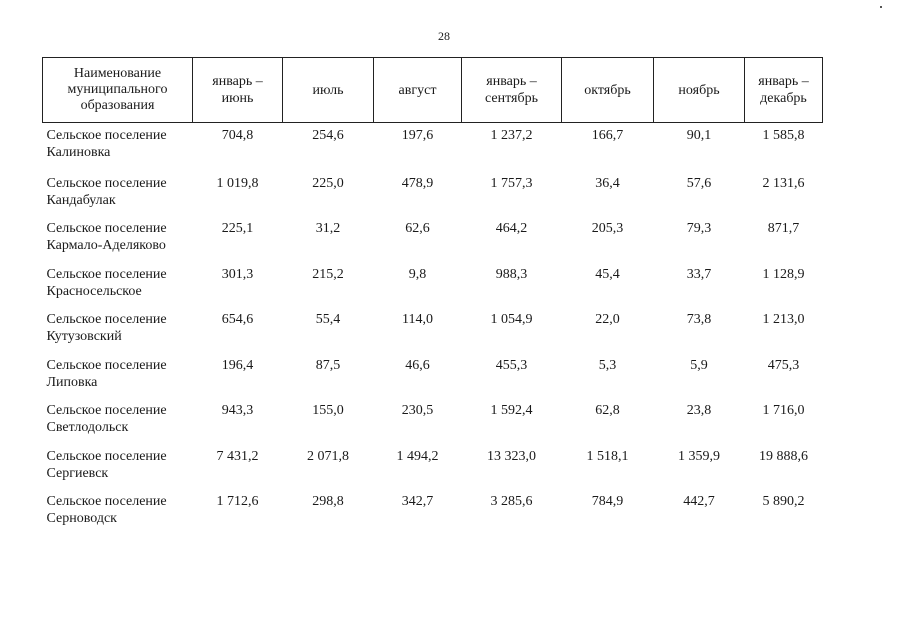 The height and width of the screenshot is (640, 905). Describe the element at coordinates (106, 282) in the screenshot. I see `municipality-name-cell: Сельское поселение Красносельское` at that location.